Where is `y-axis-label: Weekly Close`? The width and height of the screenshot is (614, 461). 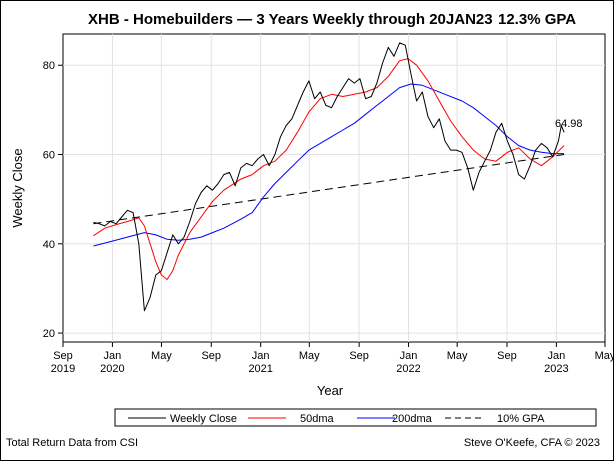 y-axis-label: Weekly Close is located at coordinates (17, 187).